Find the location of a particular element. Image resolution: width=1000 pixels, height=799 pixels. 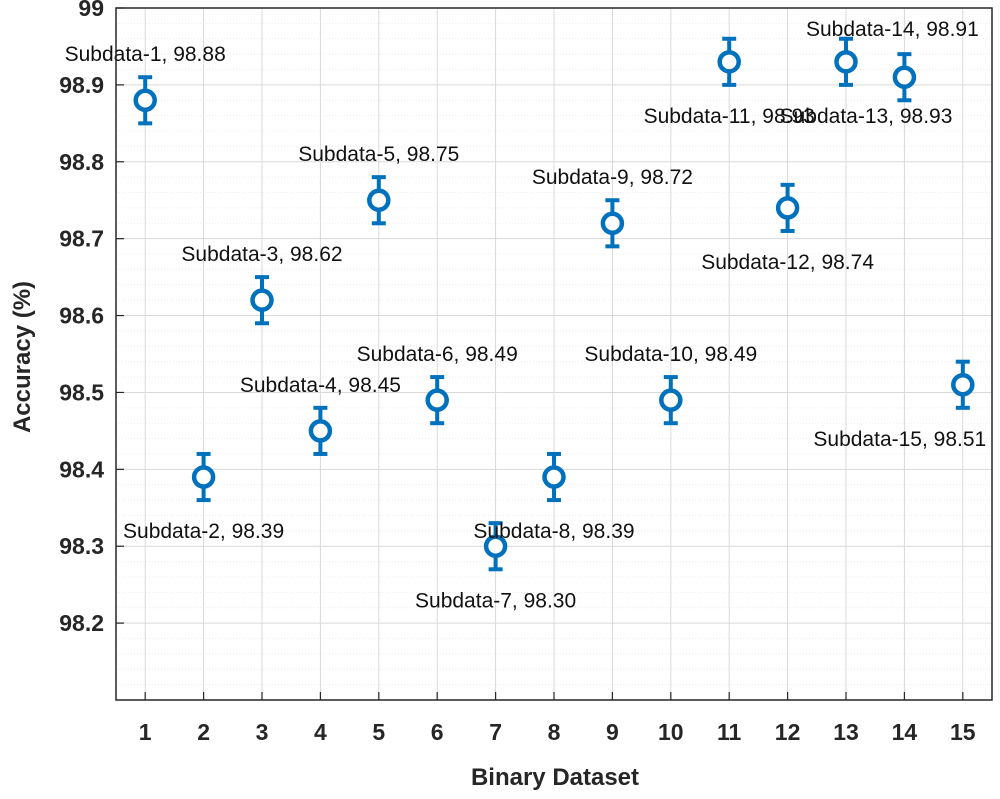

x-tick-label: 7 is located at coordinates (495, 732).